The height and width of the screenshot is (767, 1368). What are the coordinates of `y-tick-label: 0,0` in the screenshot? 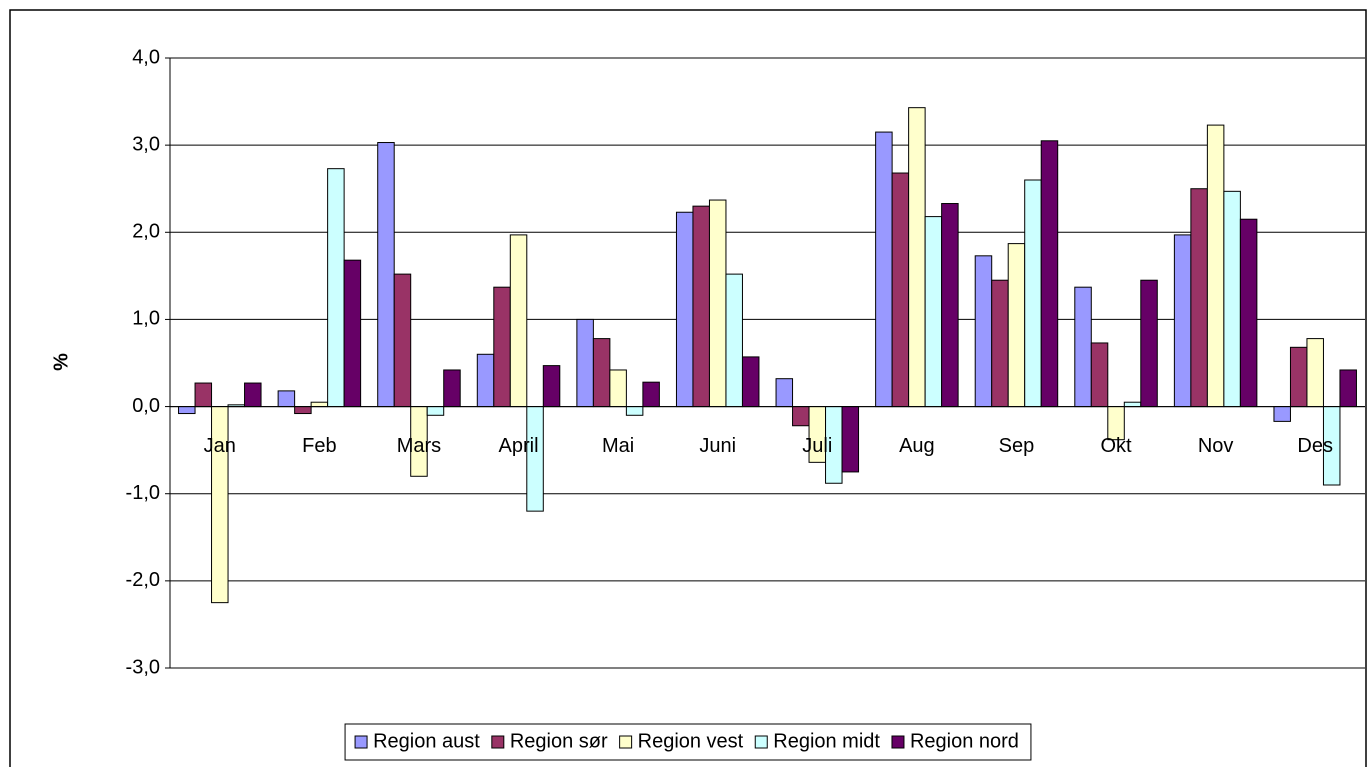 It's located at (146, 406).